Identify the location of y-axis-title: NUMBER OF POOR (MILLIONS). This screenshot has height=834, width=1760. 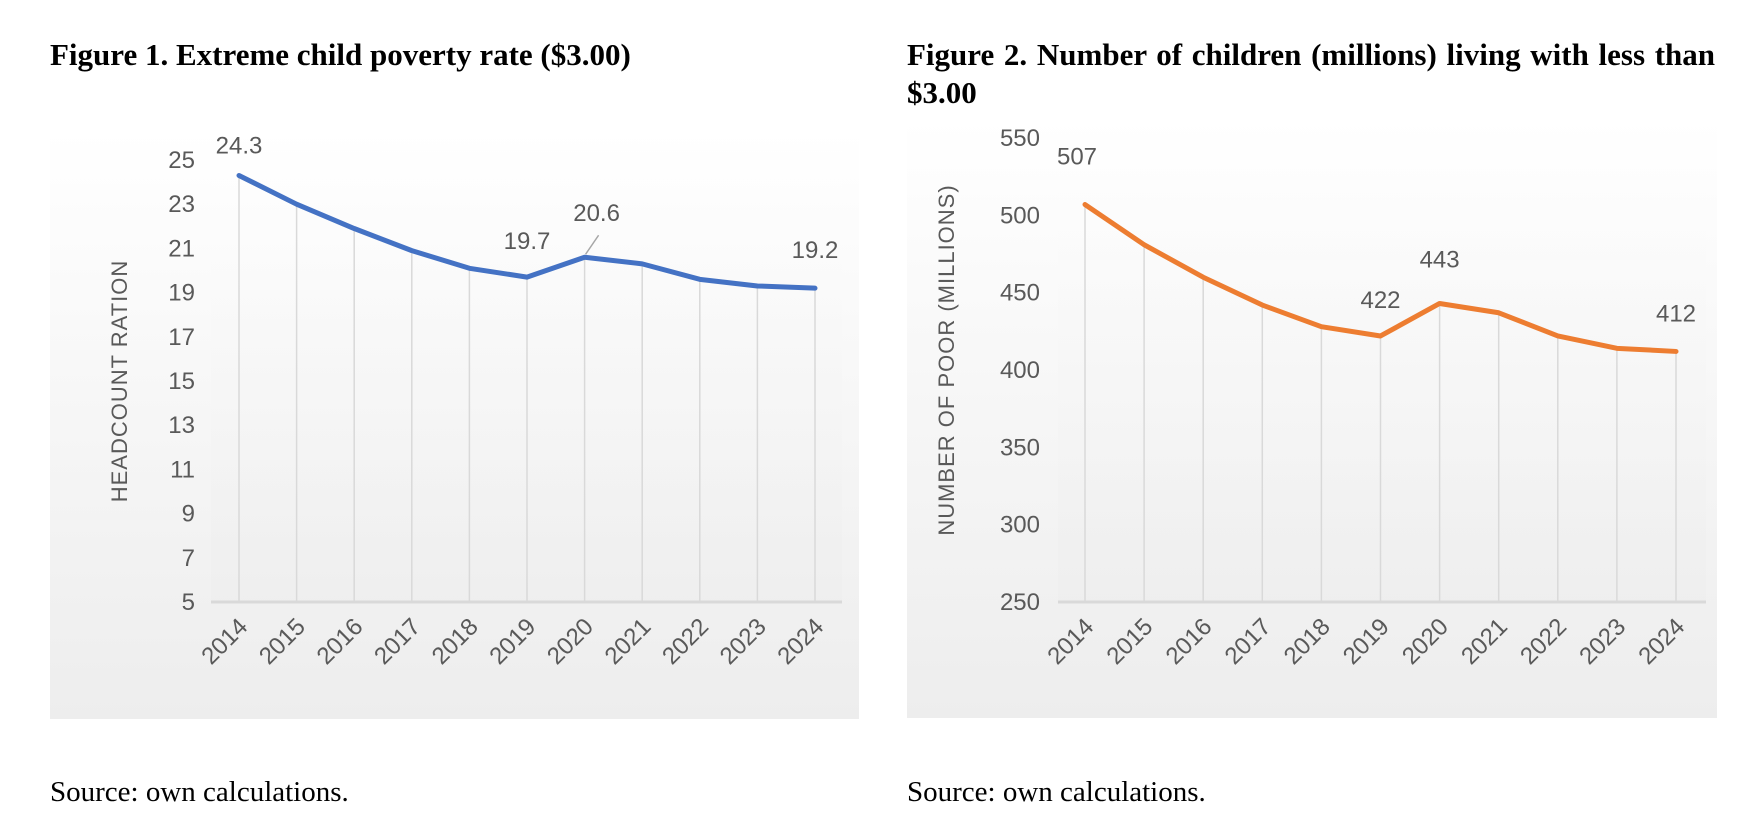
(946, 359).